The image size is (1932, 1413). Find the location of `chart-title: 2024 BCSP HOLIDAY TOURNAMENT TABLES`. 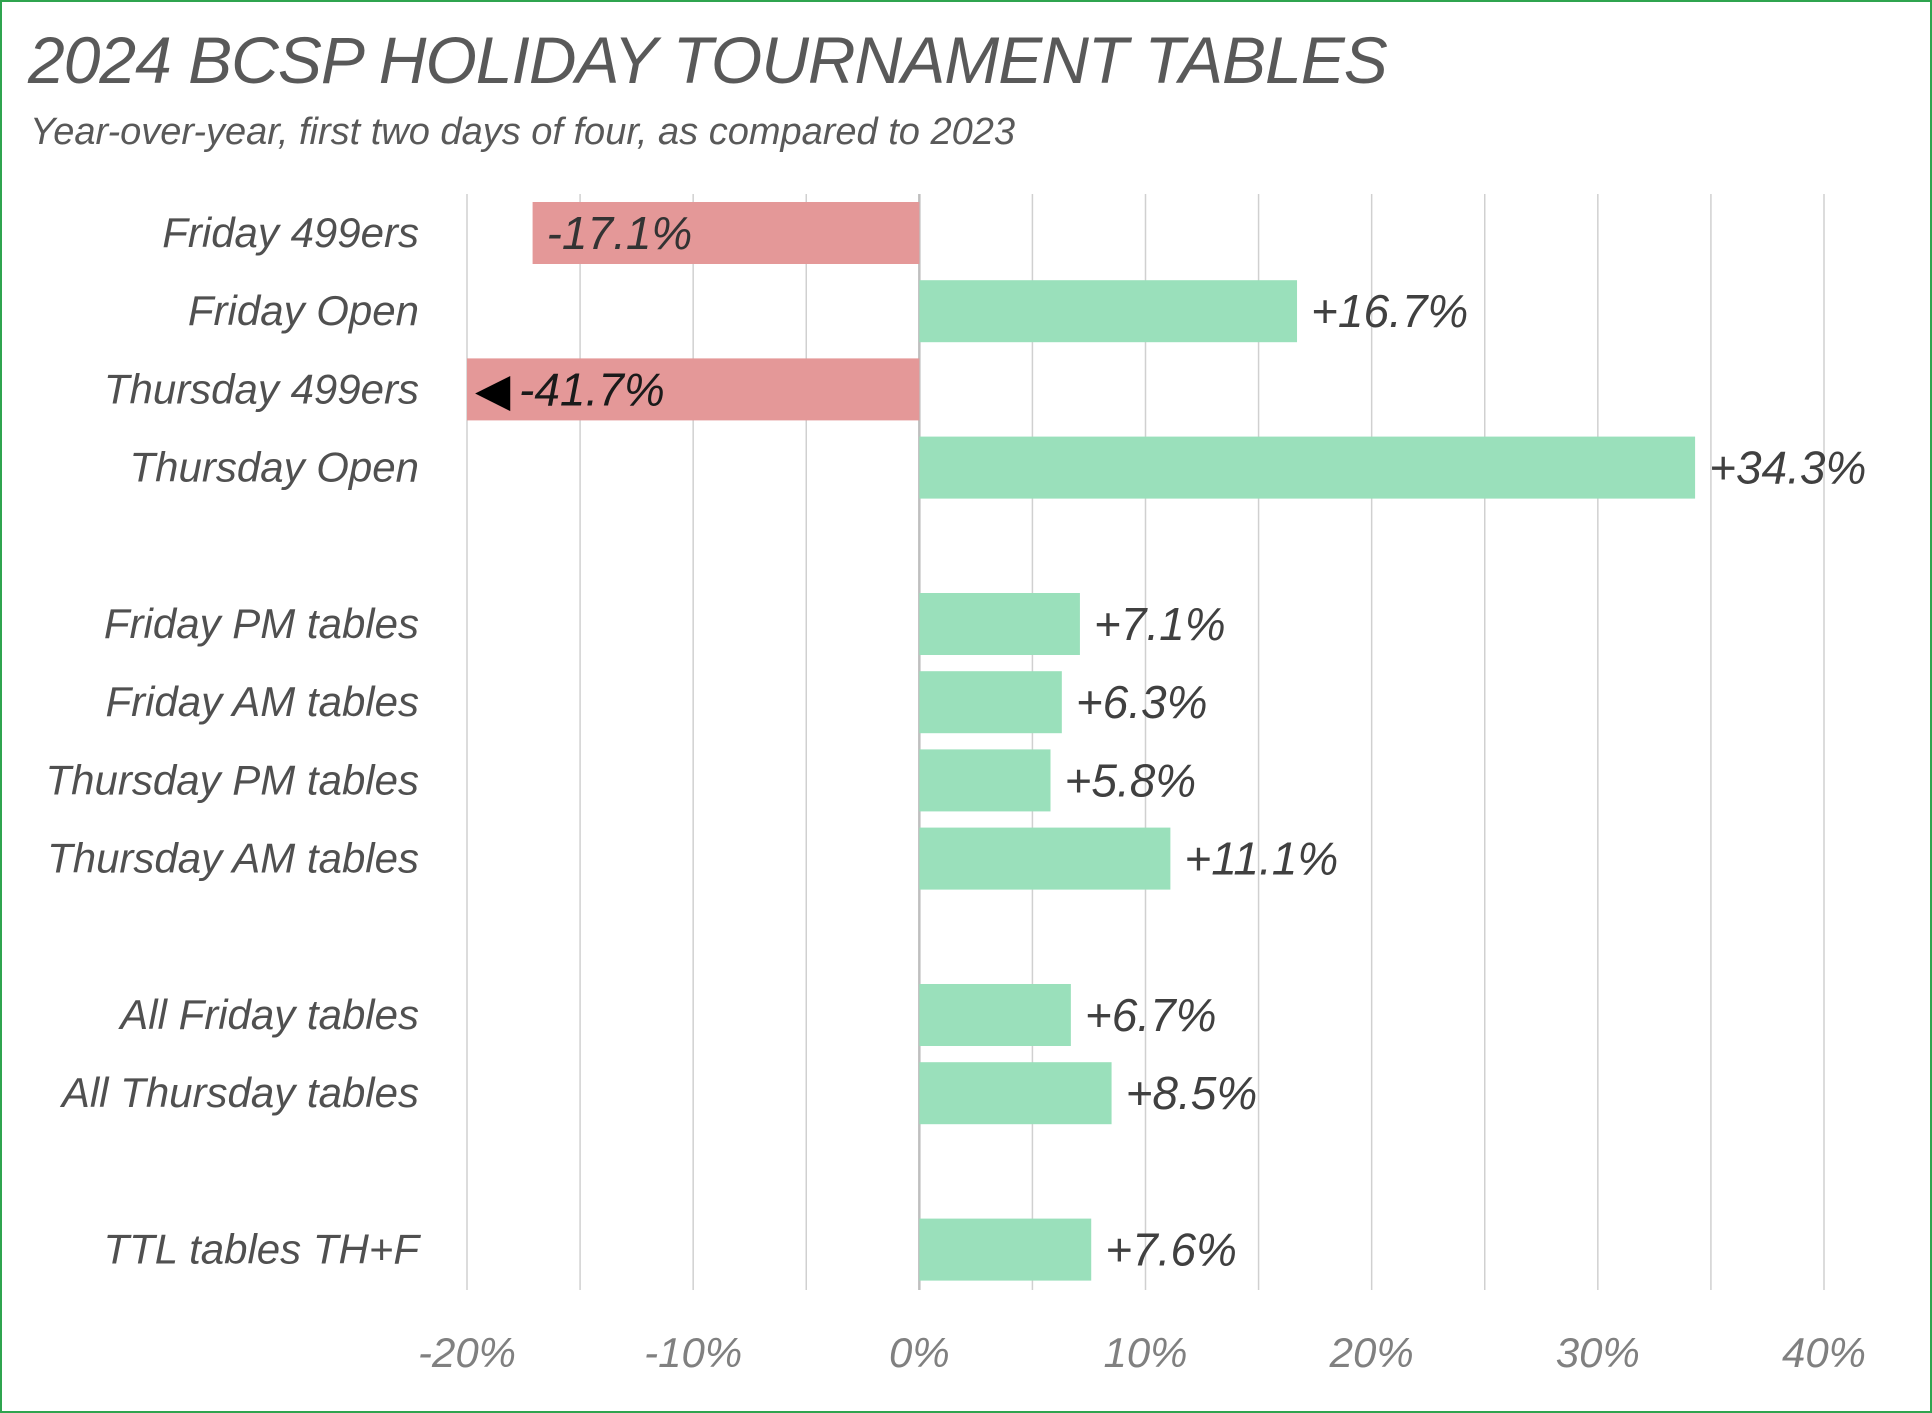

chart-title: 2024 BCSP HOLIDAY TOURNAMENT TABLES is located at coordinates (708, 60).